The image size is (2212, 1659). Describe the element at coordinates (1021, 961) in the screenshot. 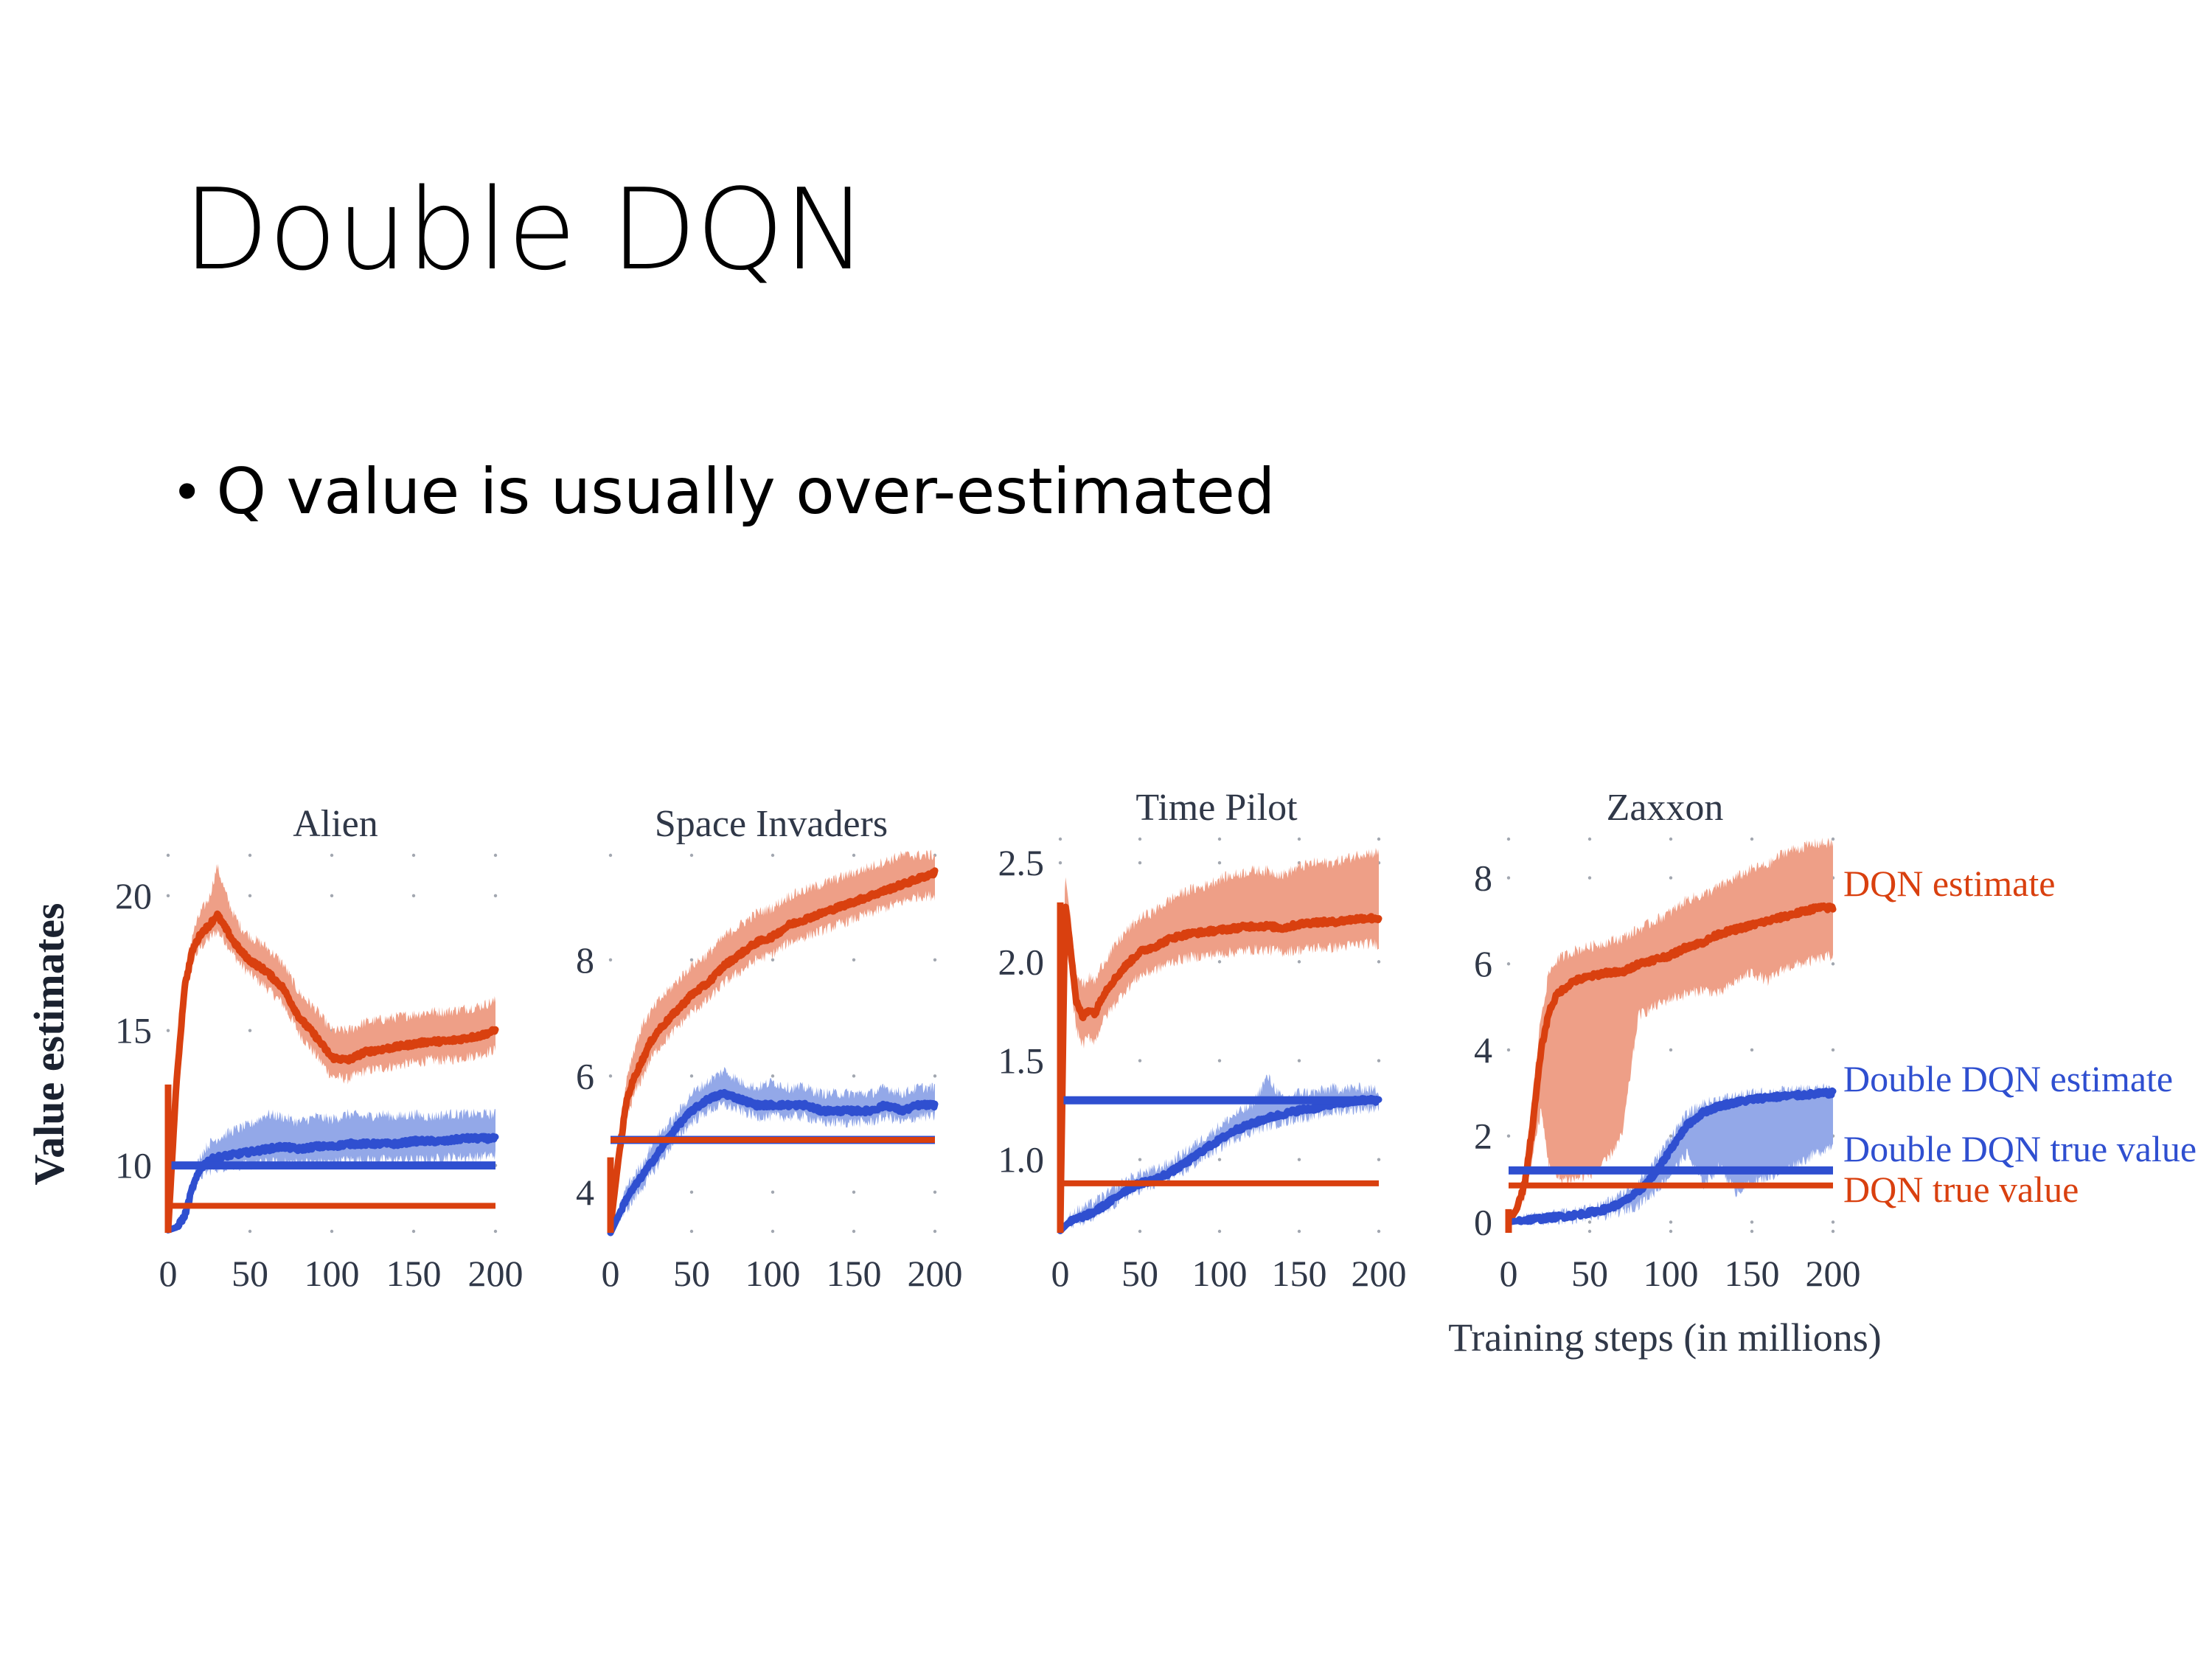

I see `y-tick-label: 2.0` at that location.